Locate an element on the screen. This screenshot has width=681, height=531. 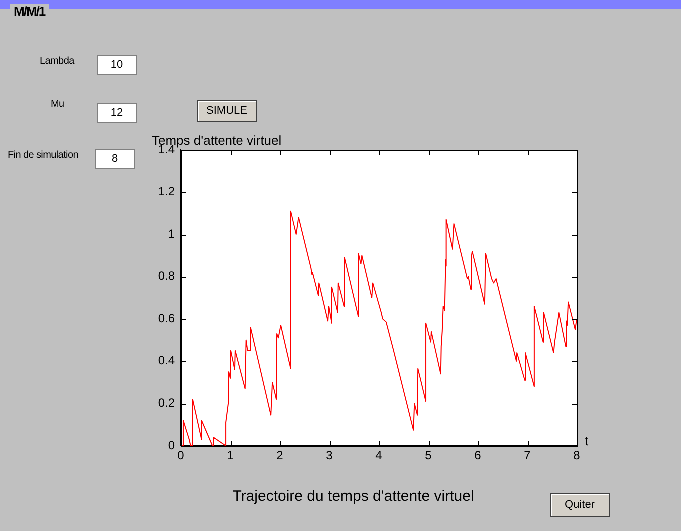
y-tick-label: 0.2 is located at coordinates (167, 403).